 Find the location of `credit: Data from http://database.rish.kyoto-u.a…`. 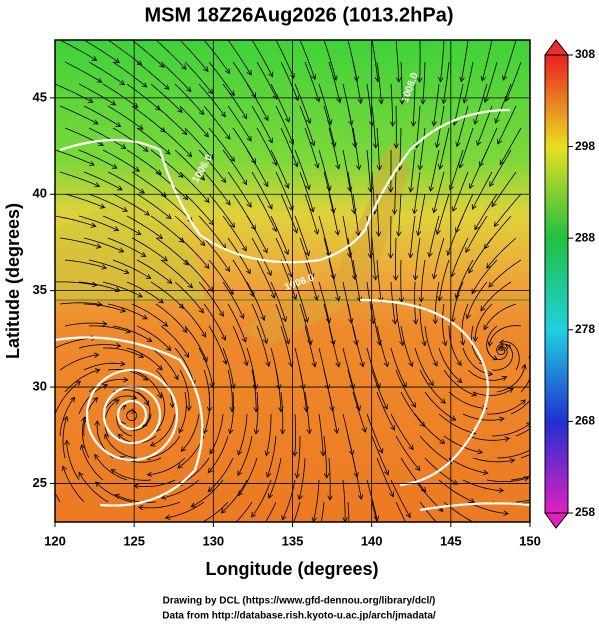

credit: Data from http://database.rish.kyoto-u.a… is located at coordinates (299, 616).